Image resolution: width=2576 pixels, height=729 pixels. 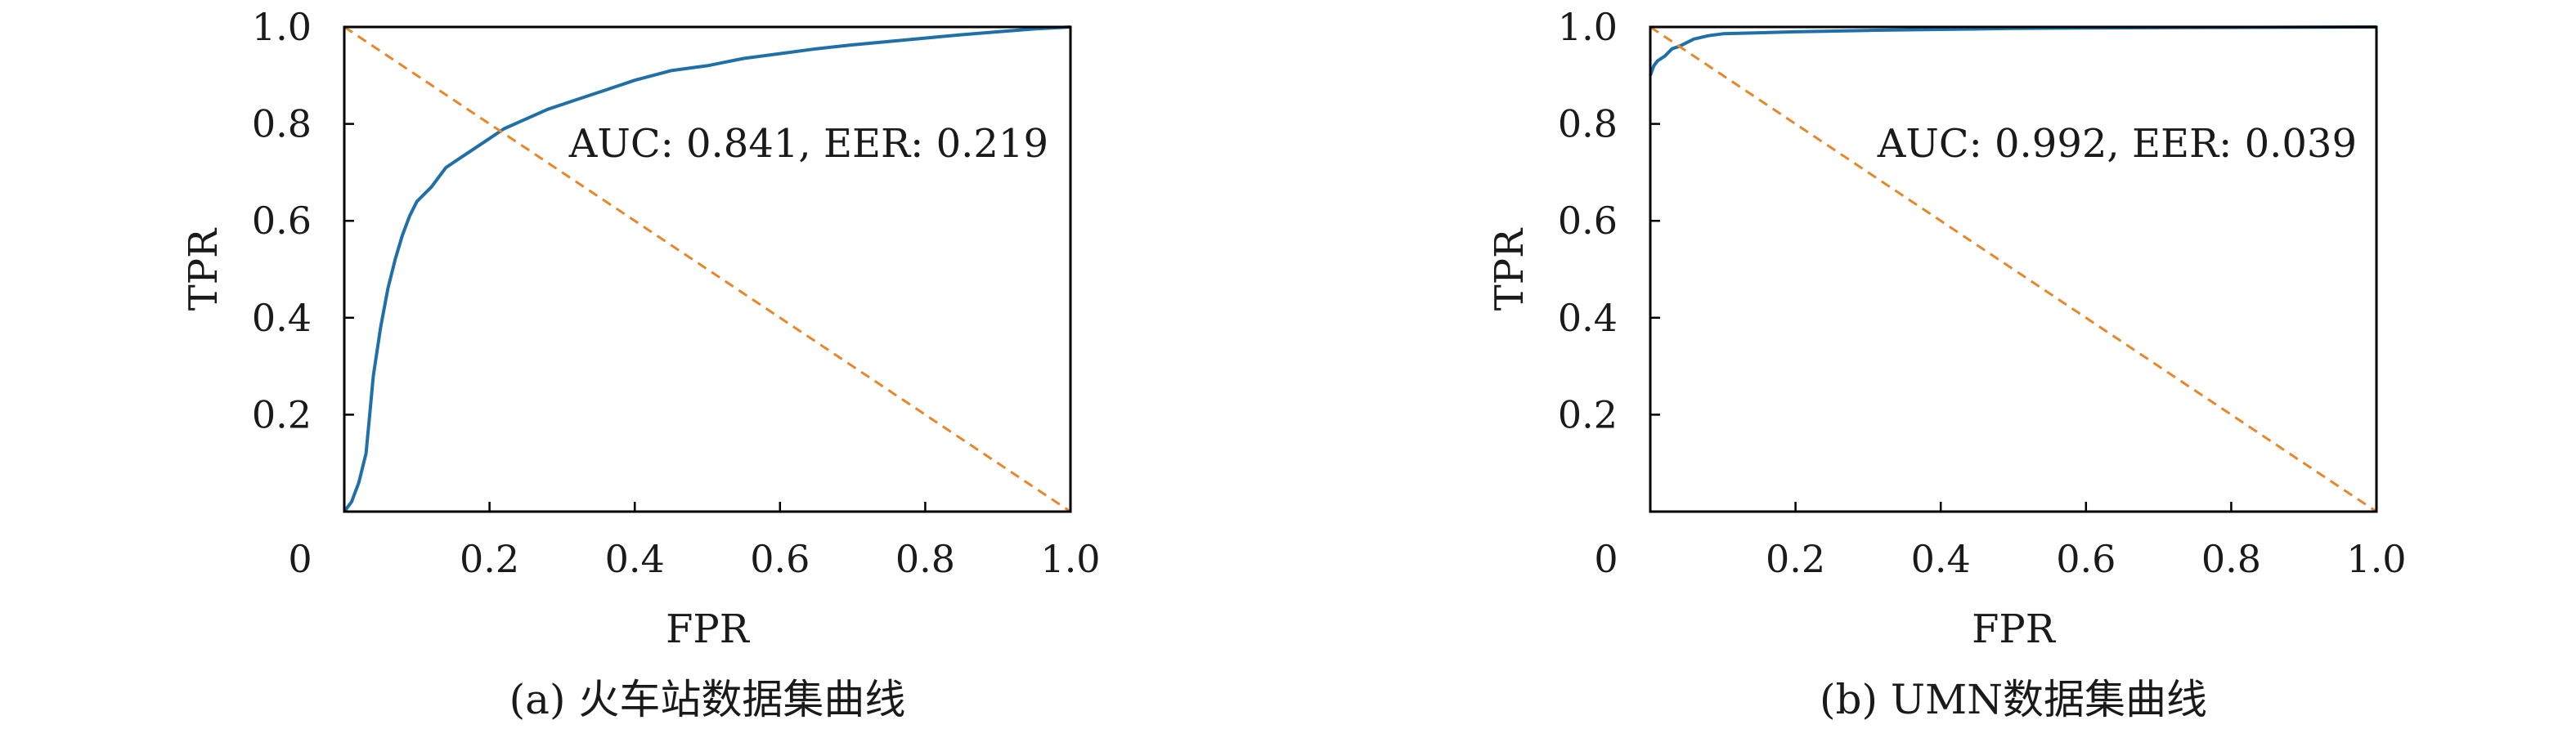 I want to click on roc-curve-line, so click(x=2013, y=50).